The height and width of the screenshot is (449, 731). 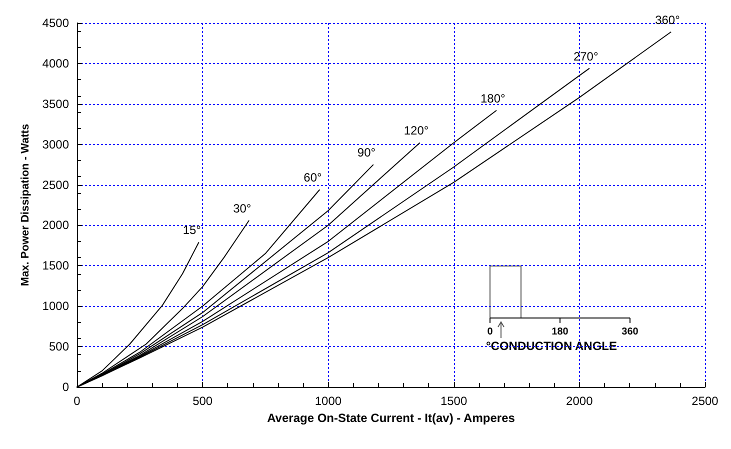 I want to click on x-tick-label: 1000, so click(x=328, y=401).